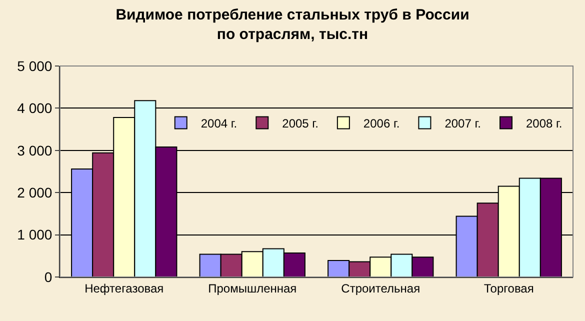 The image size is (585, 321). Describe the element at coordinates (462, 123) in the screenshot. I see `legend-label: 2007 г.` at that location.